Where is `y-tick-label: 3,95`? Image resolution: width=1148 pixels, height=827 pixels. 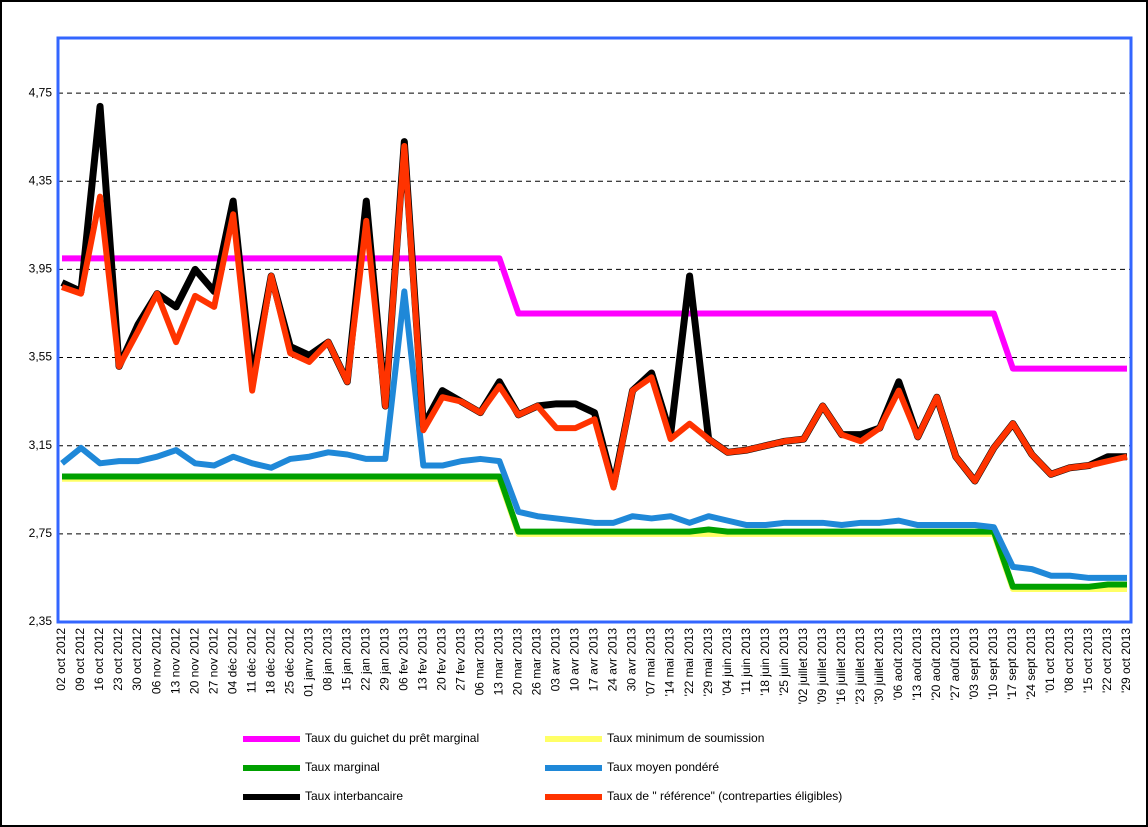 y-tick-label: 3,95 is located at coordinates (41, 269).